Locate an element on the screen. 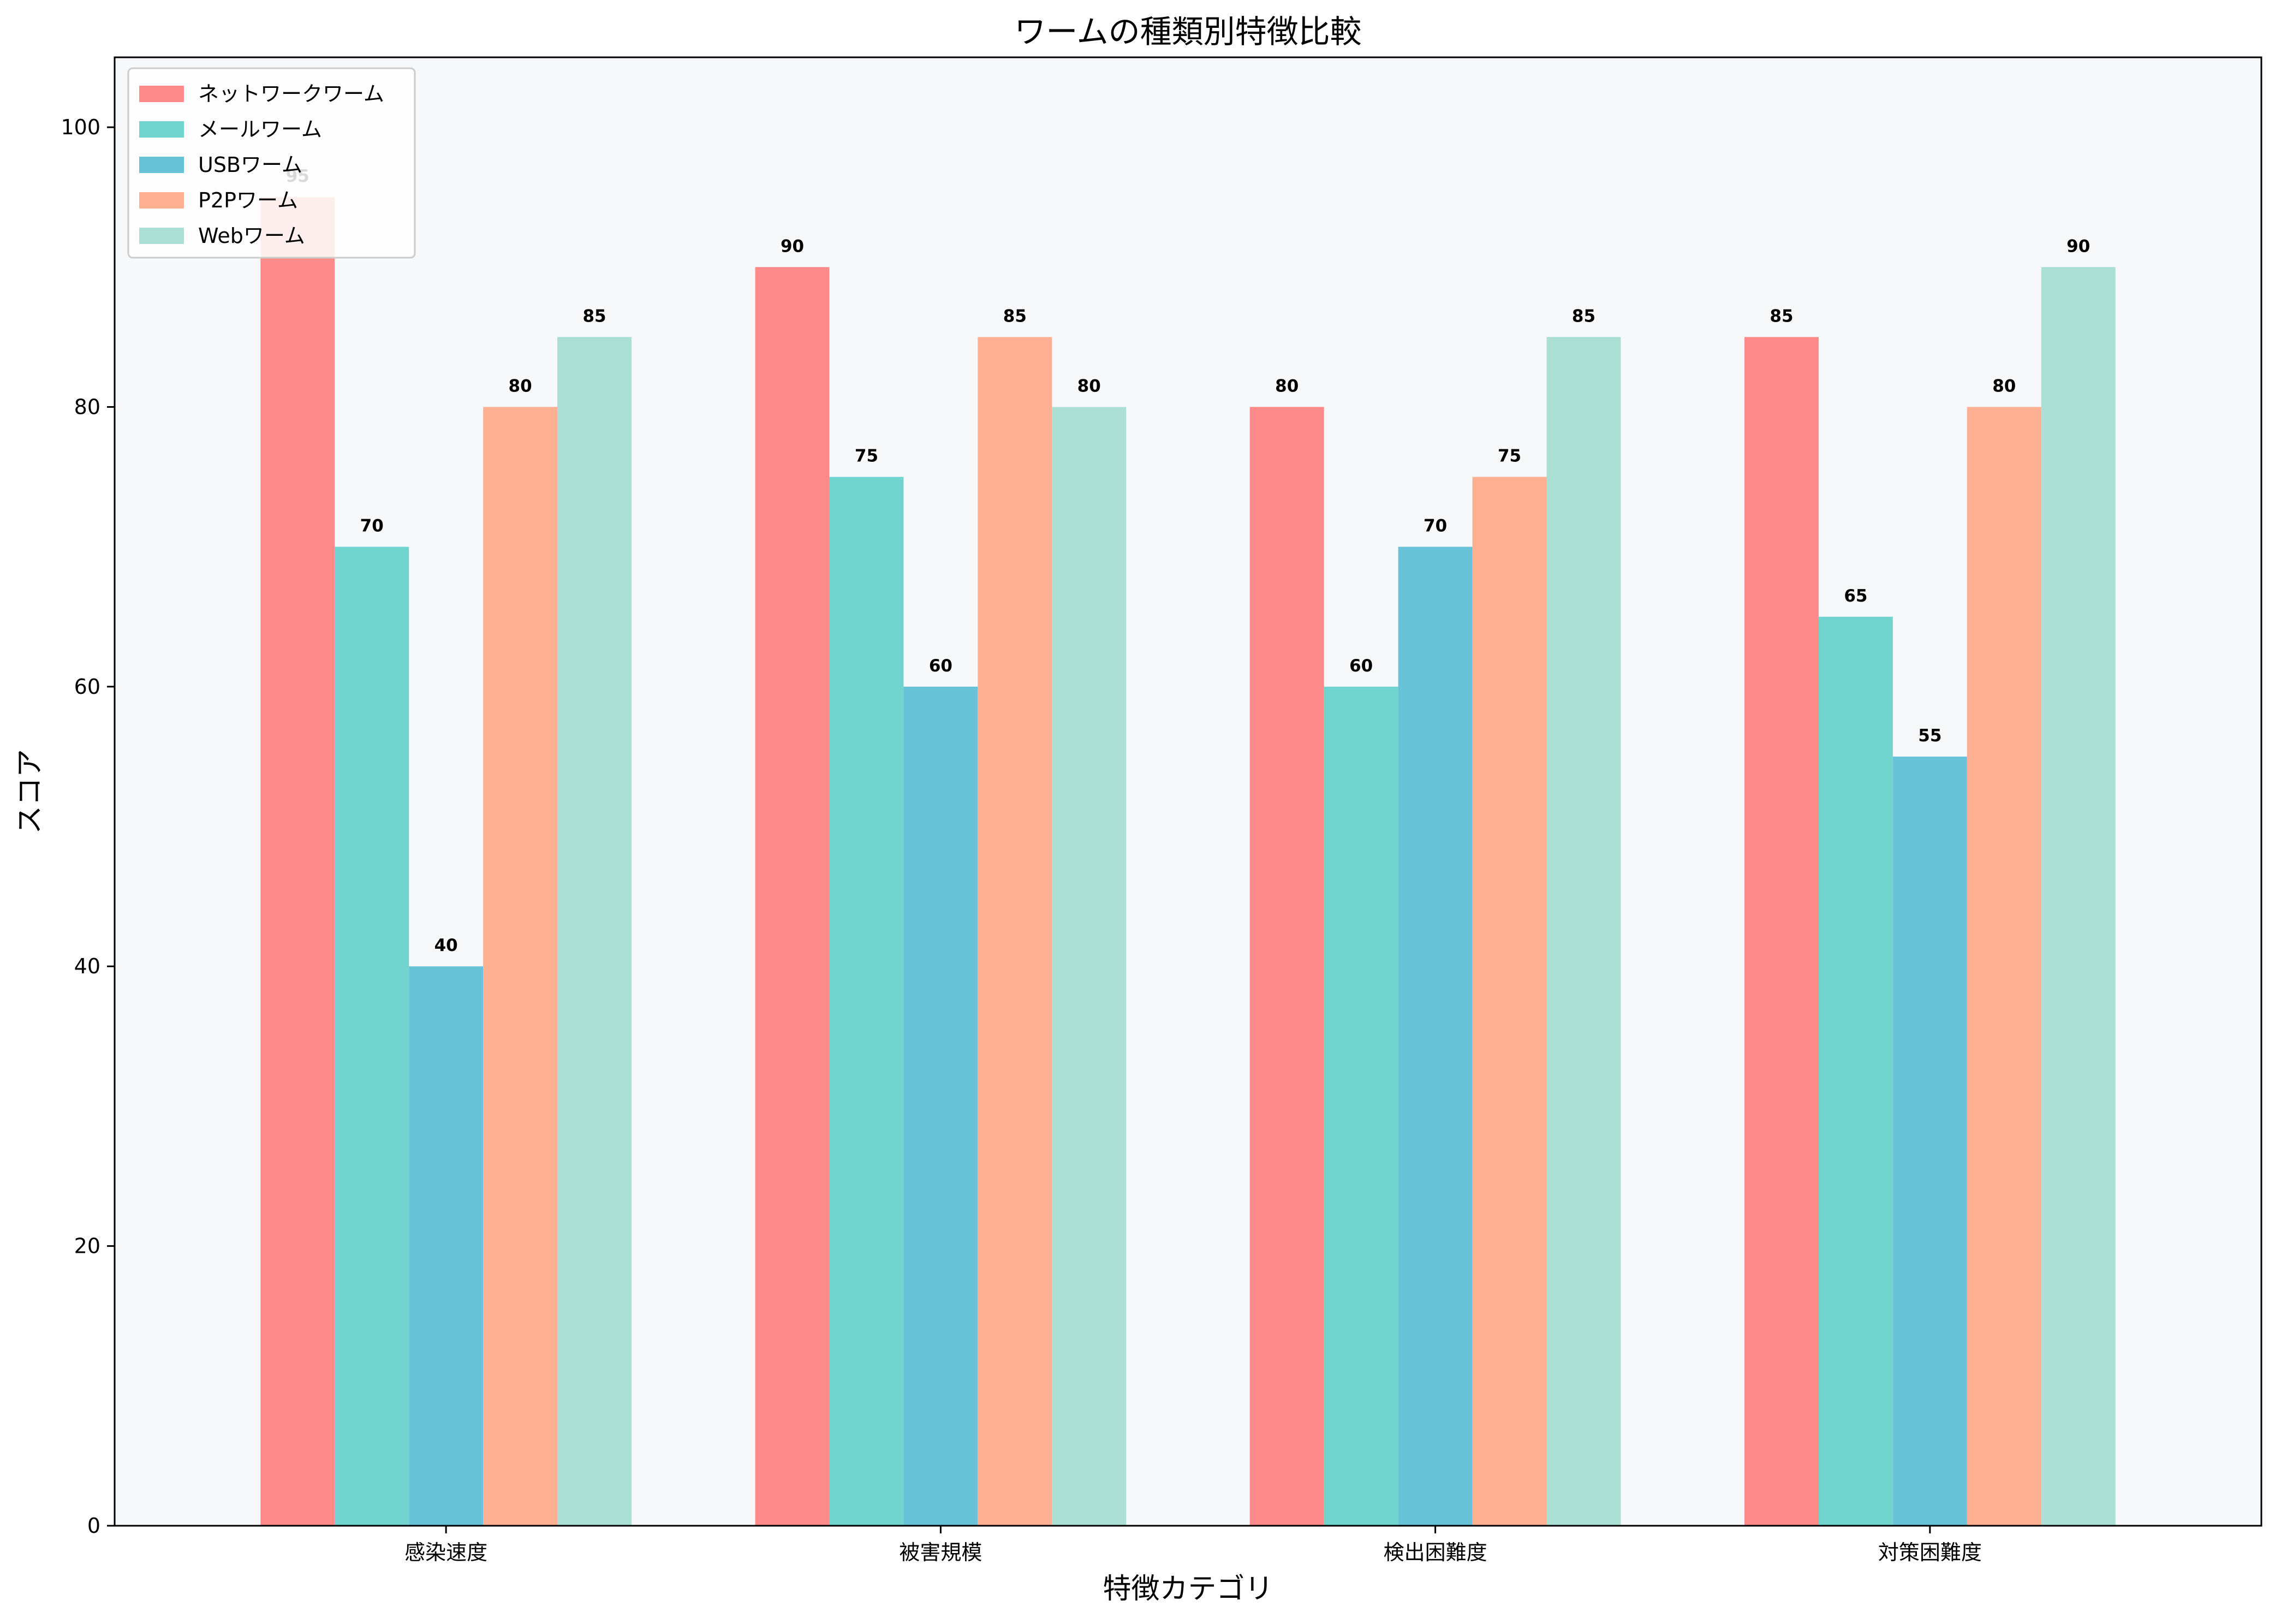 The image size is (2275, 1624). x-axis-label: 特徴カテゴリ is located at coordinates (1188, 1589).